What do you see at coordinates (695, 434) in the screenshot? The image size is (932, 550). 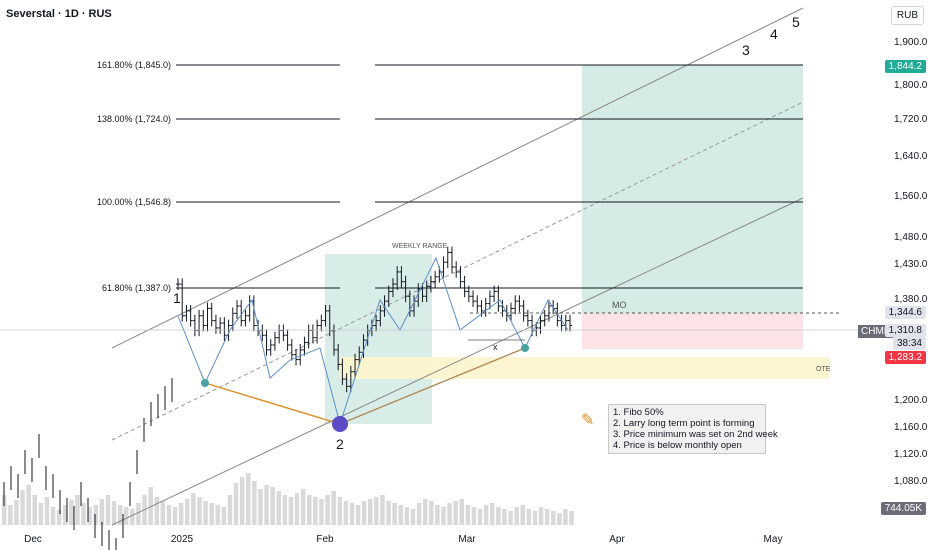 I see `note-line-3: 3. Price minimum was set on 2nd week` at bounding box center [695, 434].